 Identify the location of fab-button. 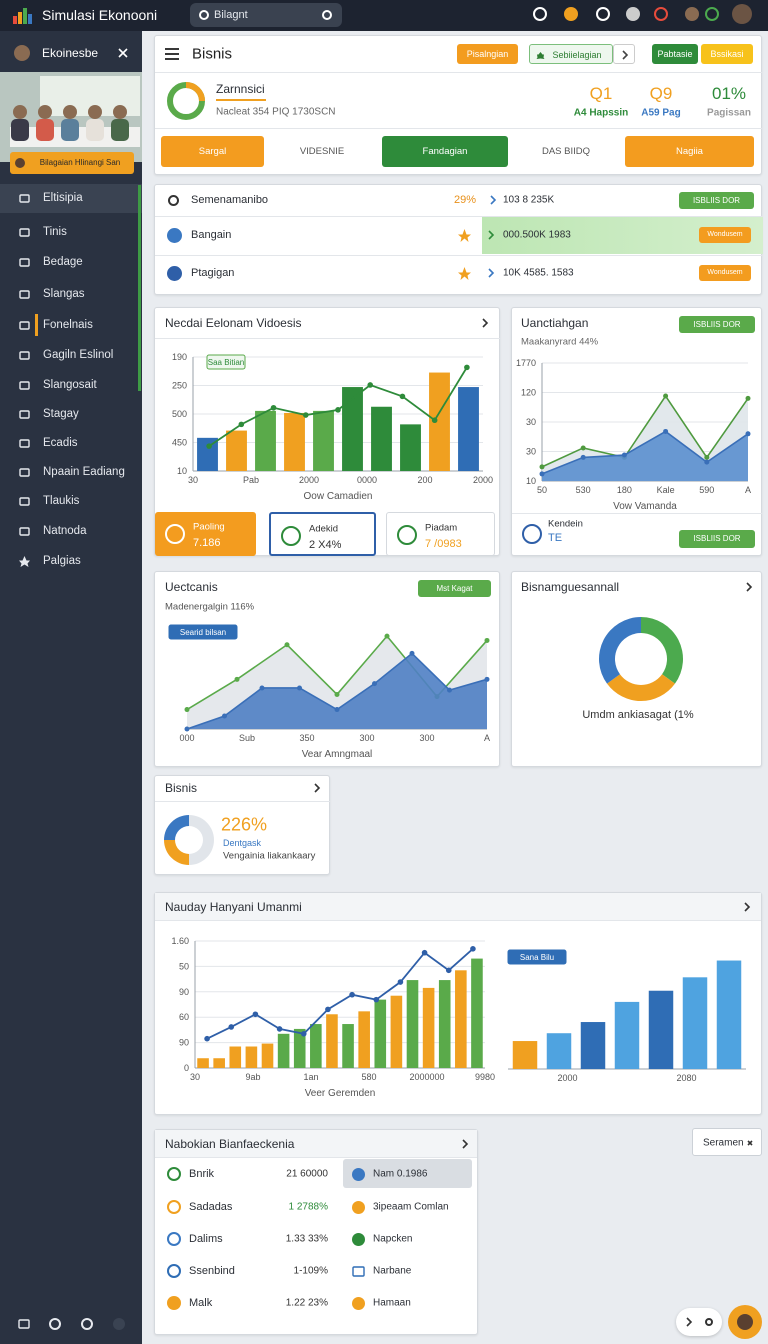
(745, 1322).